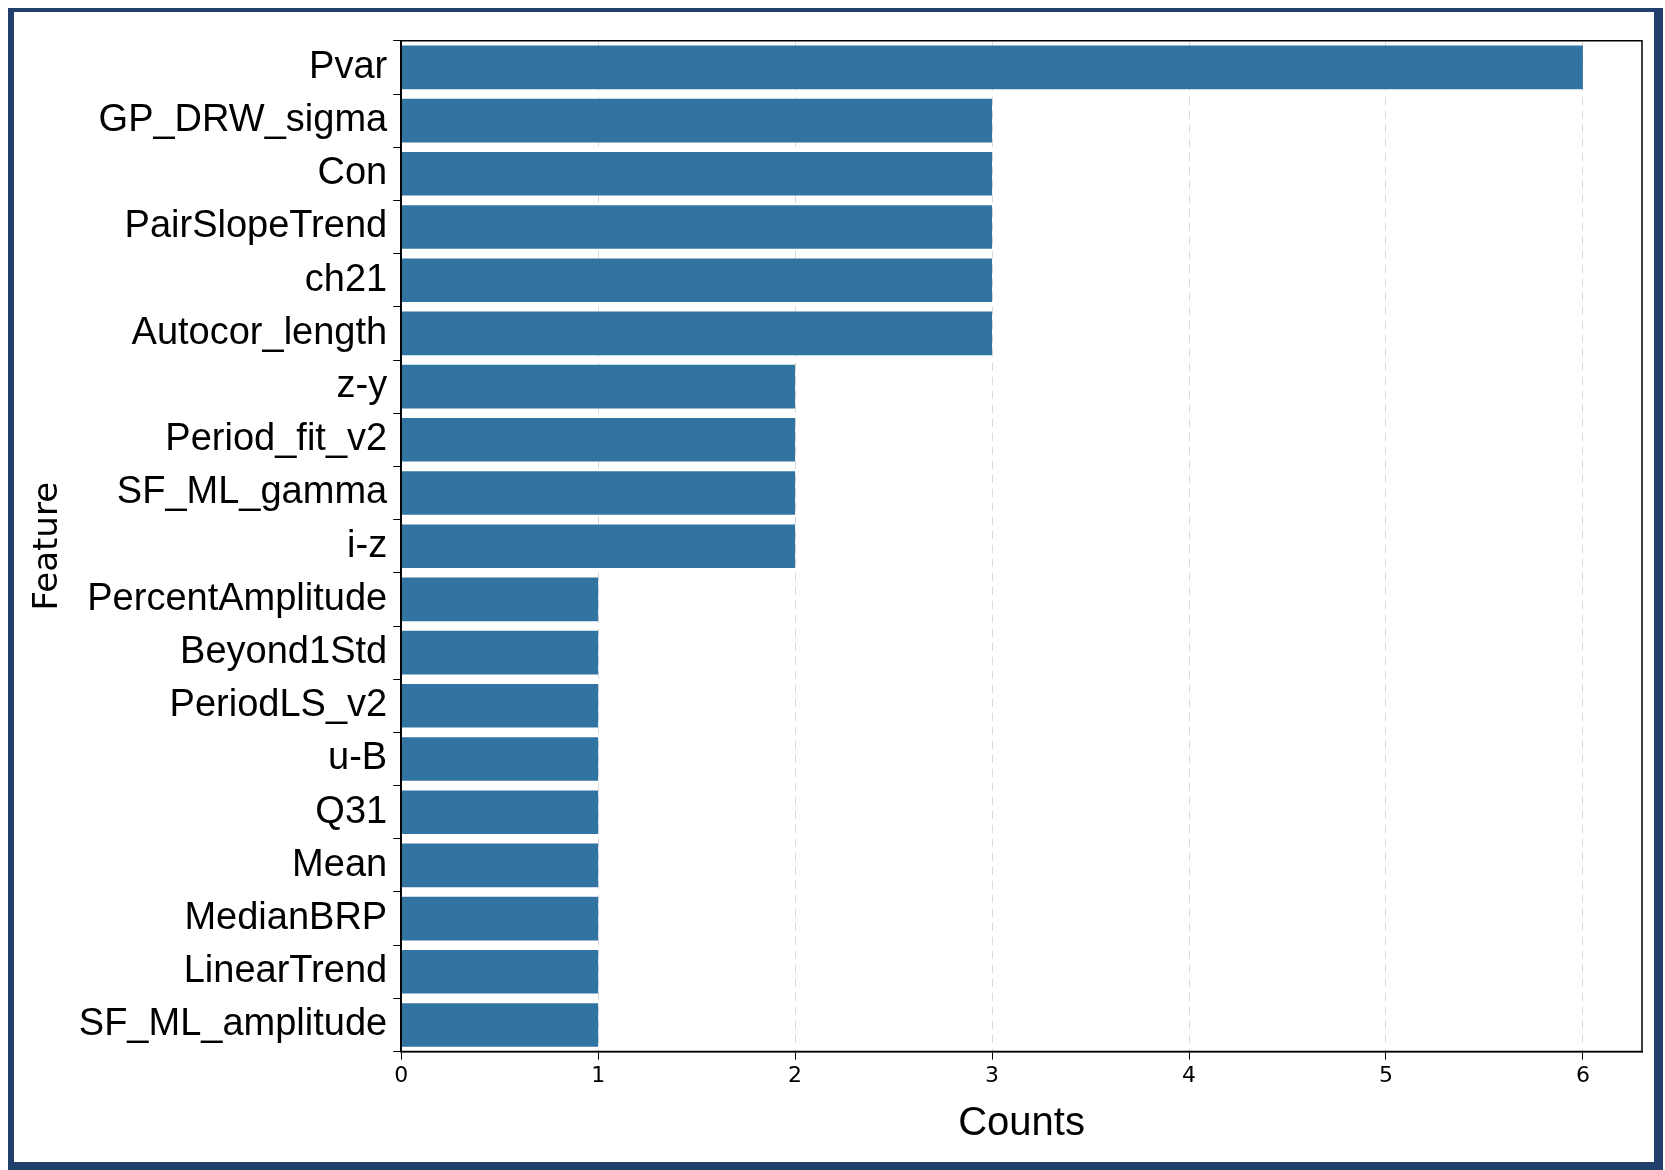 Image resolution: width=1665 pixels, height=1170 pixels. What do you see at coordinates (237, 596) in the screenshot?
I see `y-tick-label: PercentAmplitude` at bounding box center [237, 596].